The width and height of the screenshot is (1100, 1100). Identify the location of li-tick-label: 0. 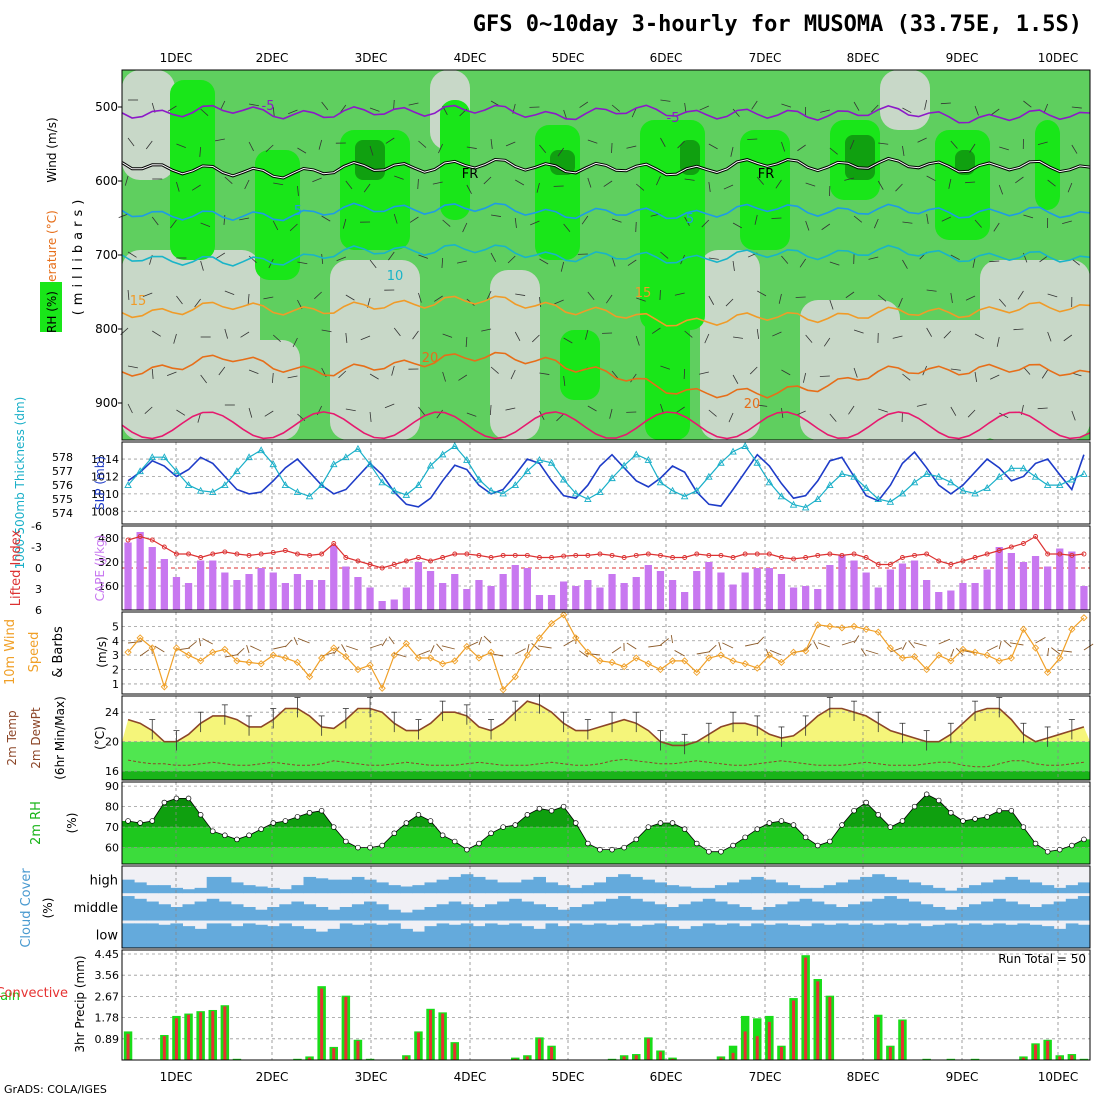
(38, 568).